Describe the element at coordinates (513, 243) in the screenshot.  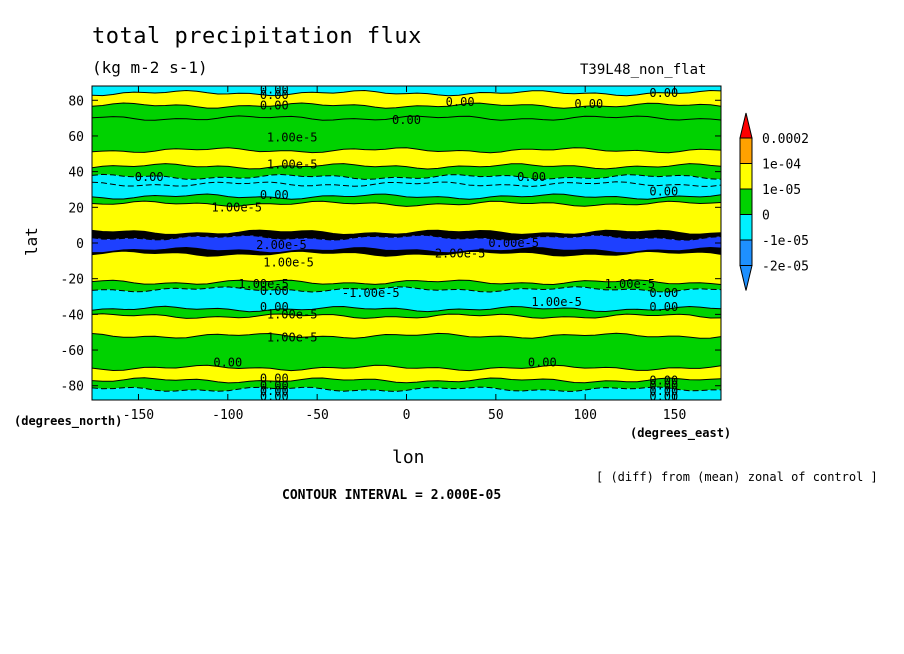
I see `contour-label: 0.00e-5` at that location.